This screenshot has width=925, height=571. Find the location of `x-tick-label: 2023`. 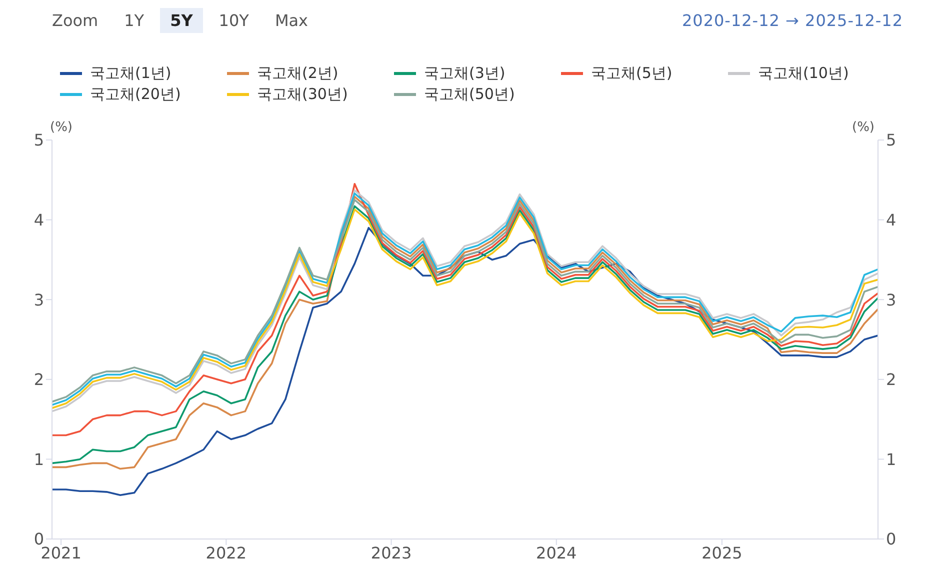

x-tick-label: 2023 is located at coordinates (391, 552).